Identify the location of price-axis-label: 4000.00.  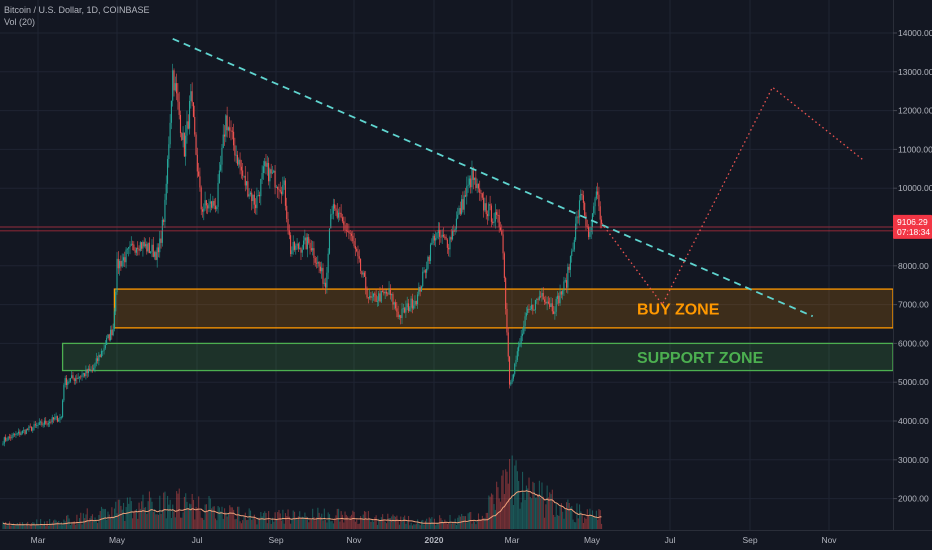
(913, 421).